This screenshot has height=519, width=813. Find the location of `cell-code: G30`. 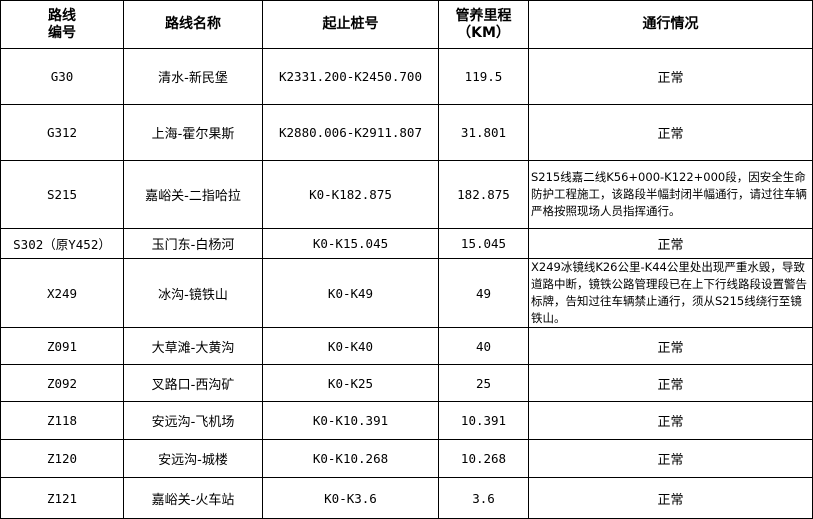

cell-code: G30 is located at coordinates (62, 76).